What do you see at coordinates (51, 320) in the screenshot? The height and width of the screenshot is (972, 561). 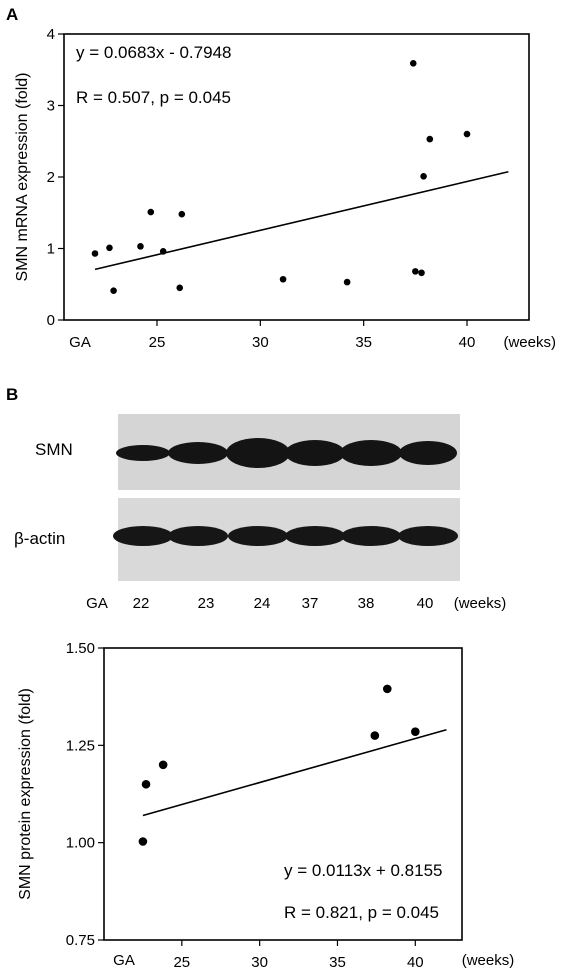 I see `y-tick-label: 0` at bounding box center [51, 320].